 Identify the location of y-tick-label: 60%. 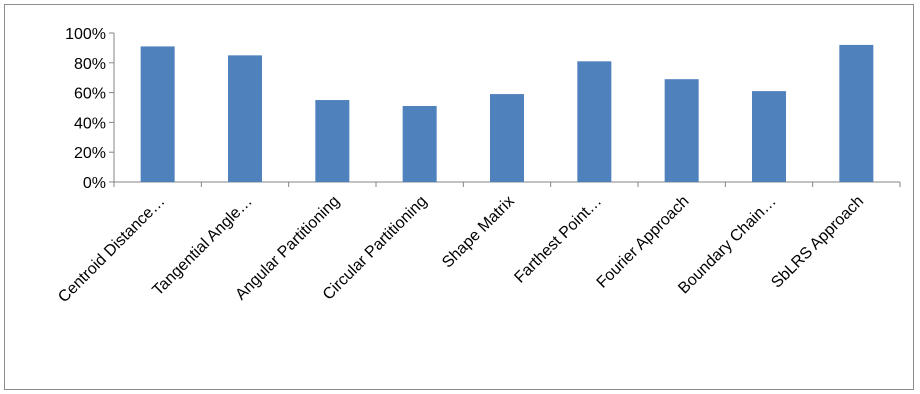
(90, 94).